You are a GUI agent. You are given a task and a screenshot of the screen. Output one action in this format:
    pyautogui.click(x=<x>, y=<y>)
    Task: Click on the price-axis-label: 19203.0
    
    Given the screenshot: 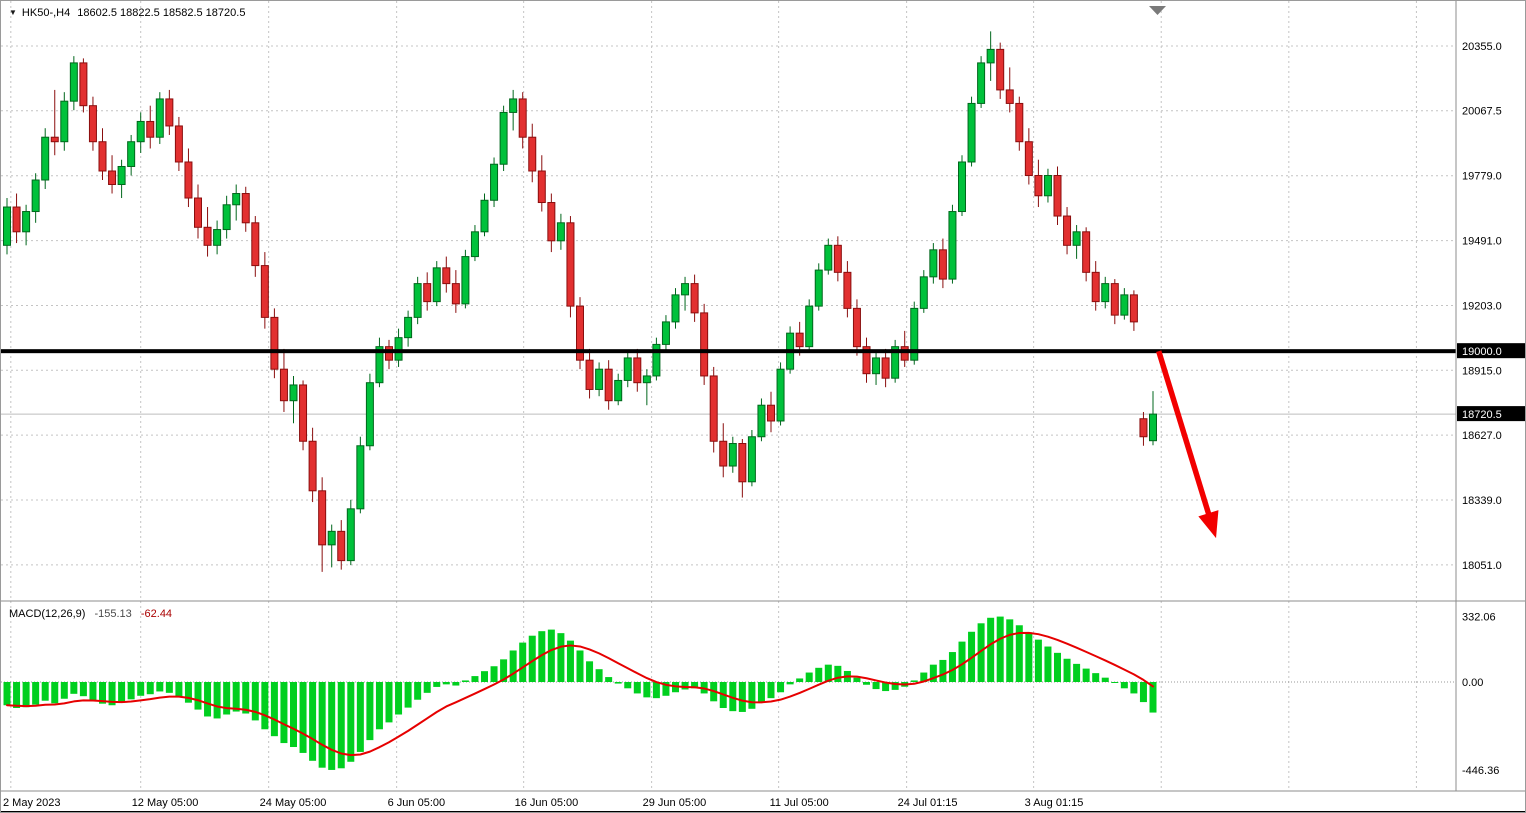 What is the action you would take?
    pyautogui.click(x=1482, y=306)
    